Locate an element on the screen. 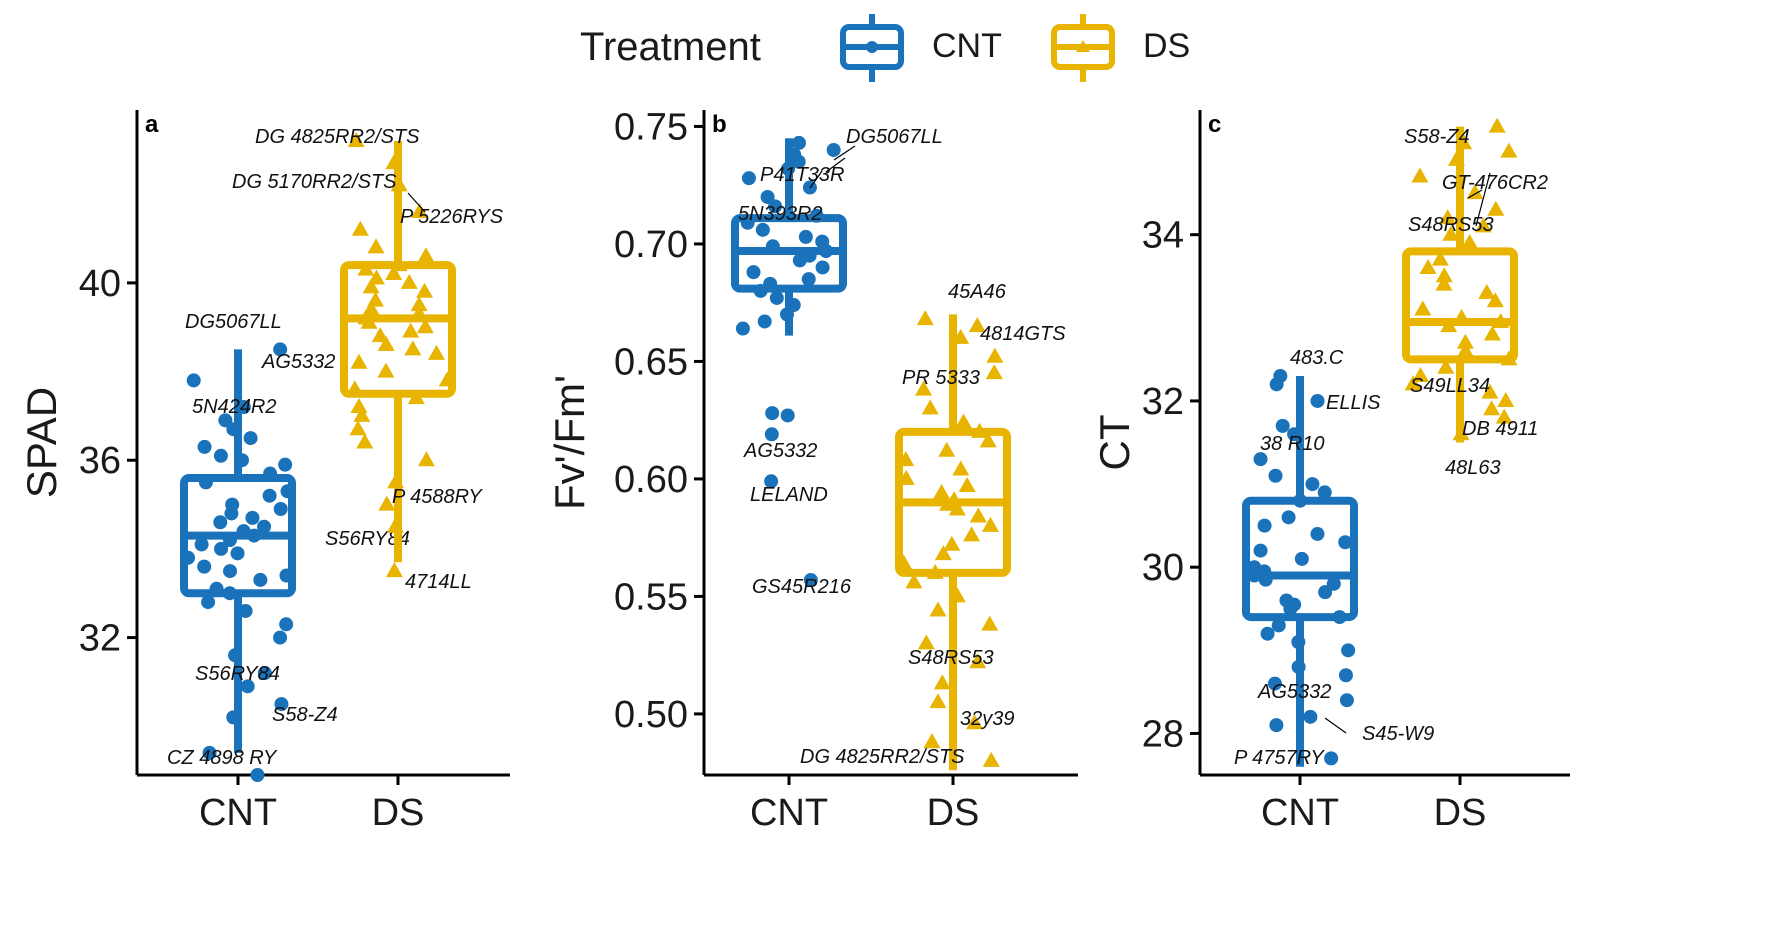 The width and height of the screenshot is (1770, 948). y-tick-label: 0.55 is located at coordinates (651, 597).